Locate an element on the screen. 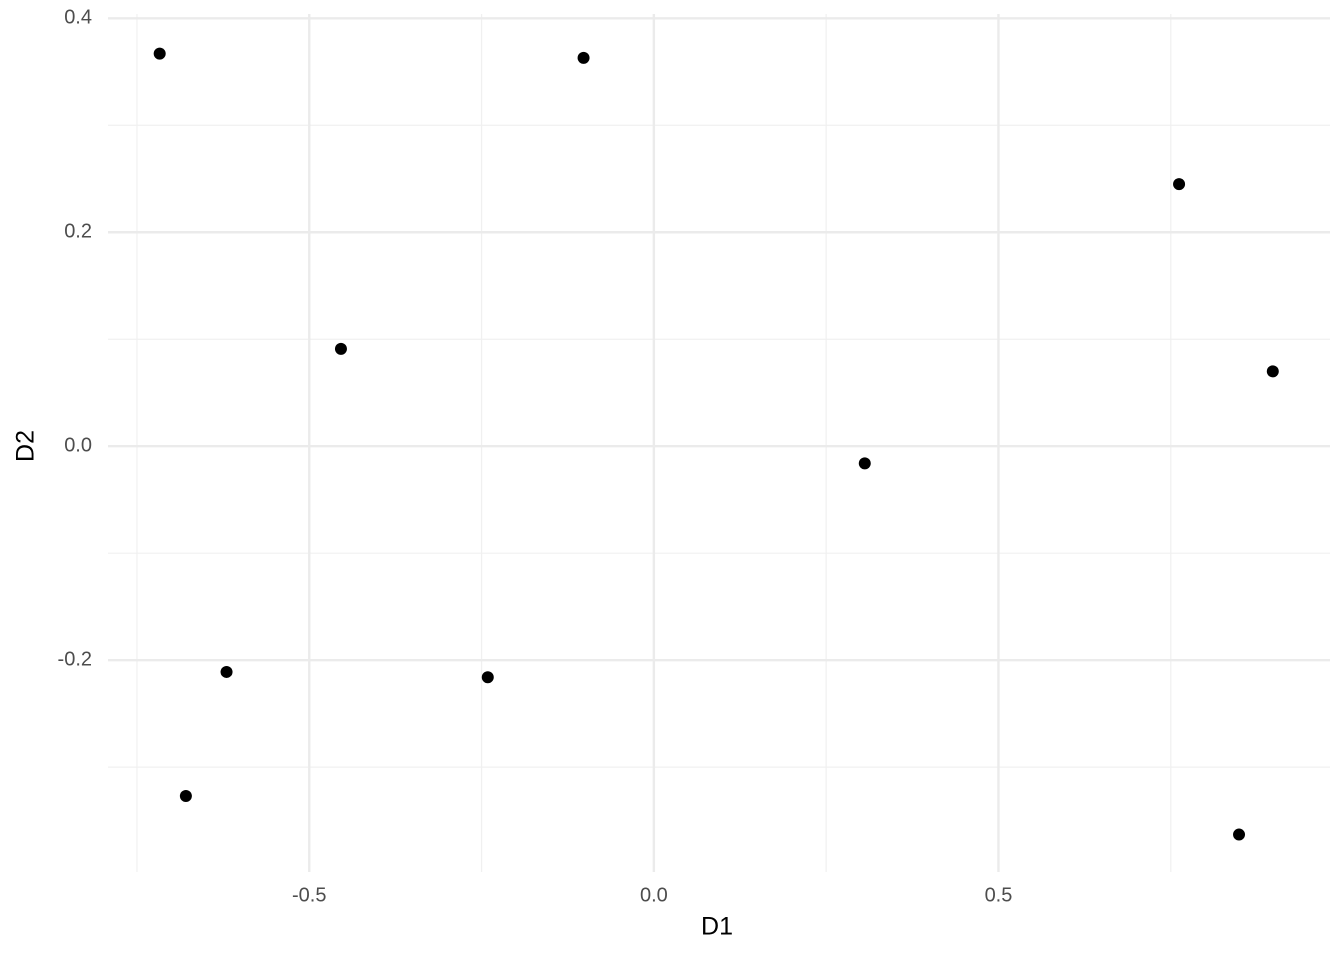  x-tick-label: -0.5 is located at coordinates (309, 895).